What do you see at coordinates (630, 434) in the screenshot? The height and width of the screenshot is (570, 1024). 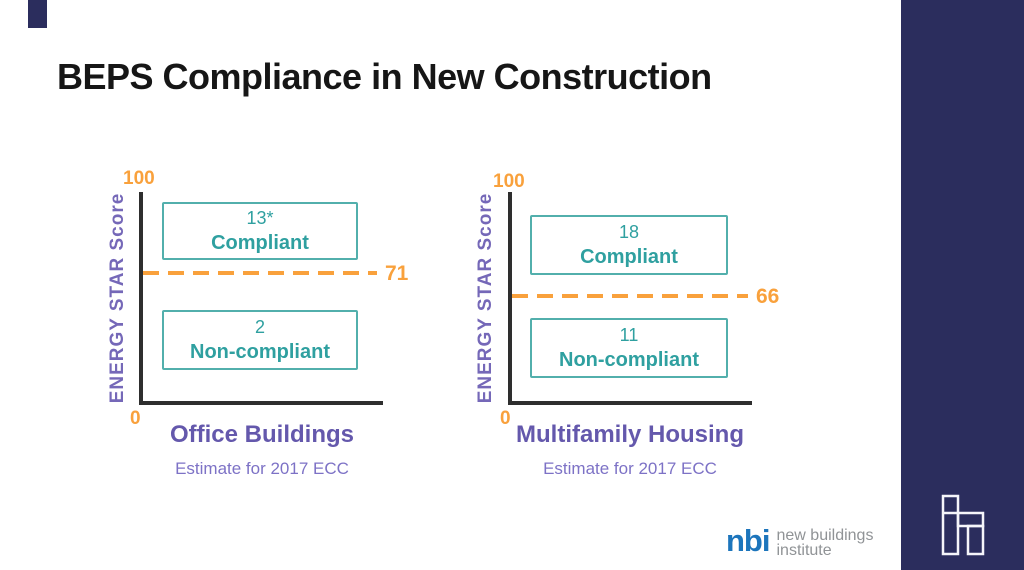 I see `chart-title: Multifamily Housing` at bounding box center [630, 434].